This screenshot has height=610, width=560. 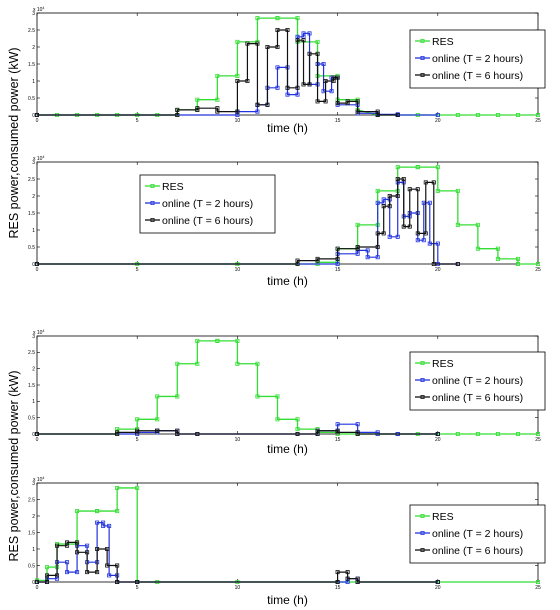 What do you see at coordinates (14, 142) in the screenshot?
I see `y-axis-label-top: RES power,consumed power (kW)` at bounding box center [14, 142].